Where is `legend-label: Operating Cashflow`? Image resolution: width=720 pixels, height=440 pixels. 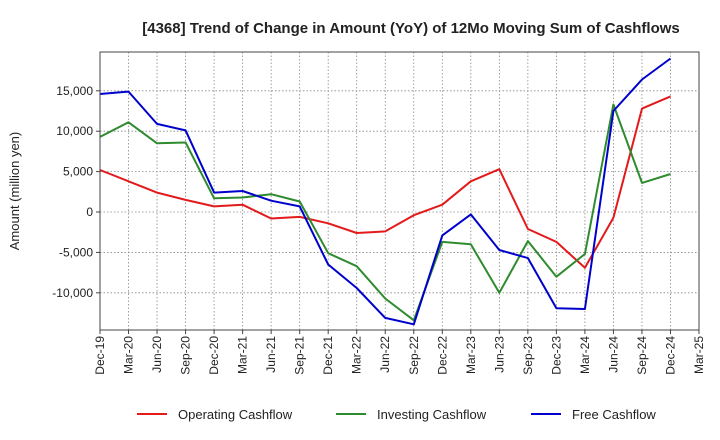 legend-label: Operating Cashflow is located at coordinates (235, 414).